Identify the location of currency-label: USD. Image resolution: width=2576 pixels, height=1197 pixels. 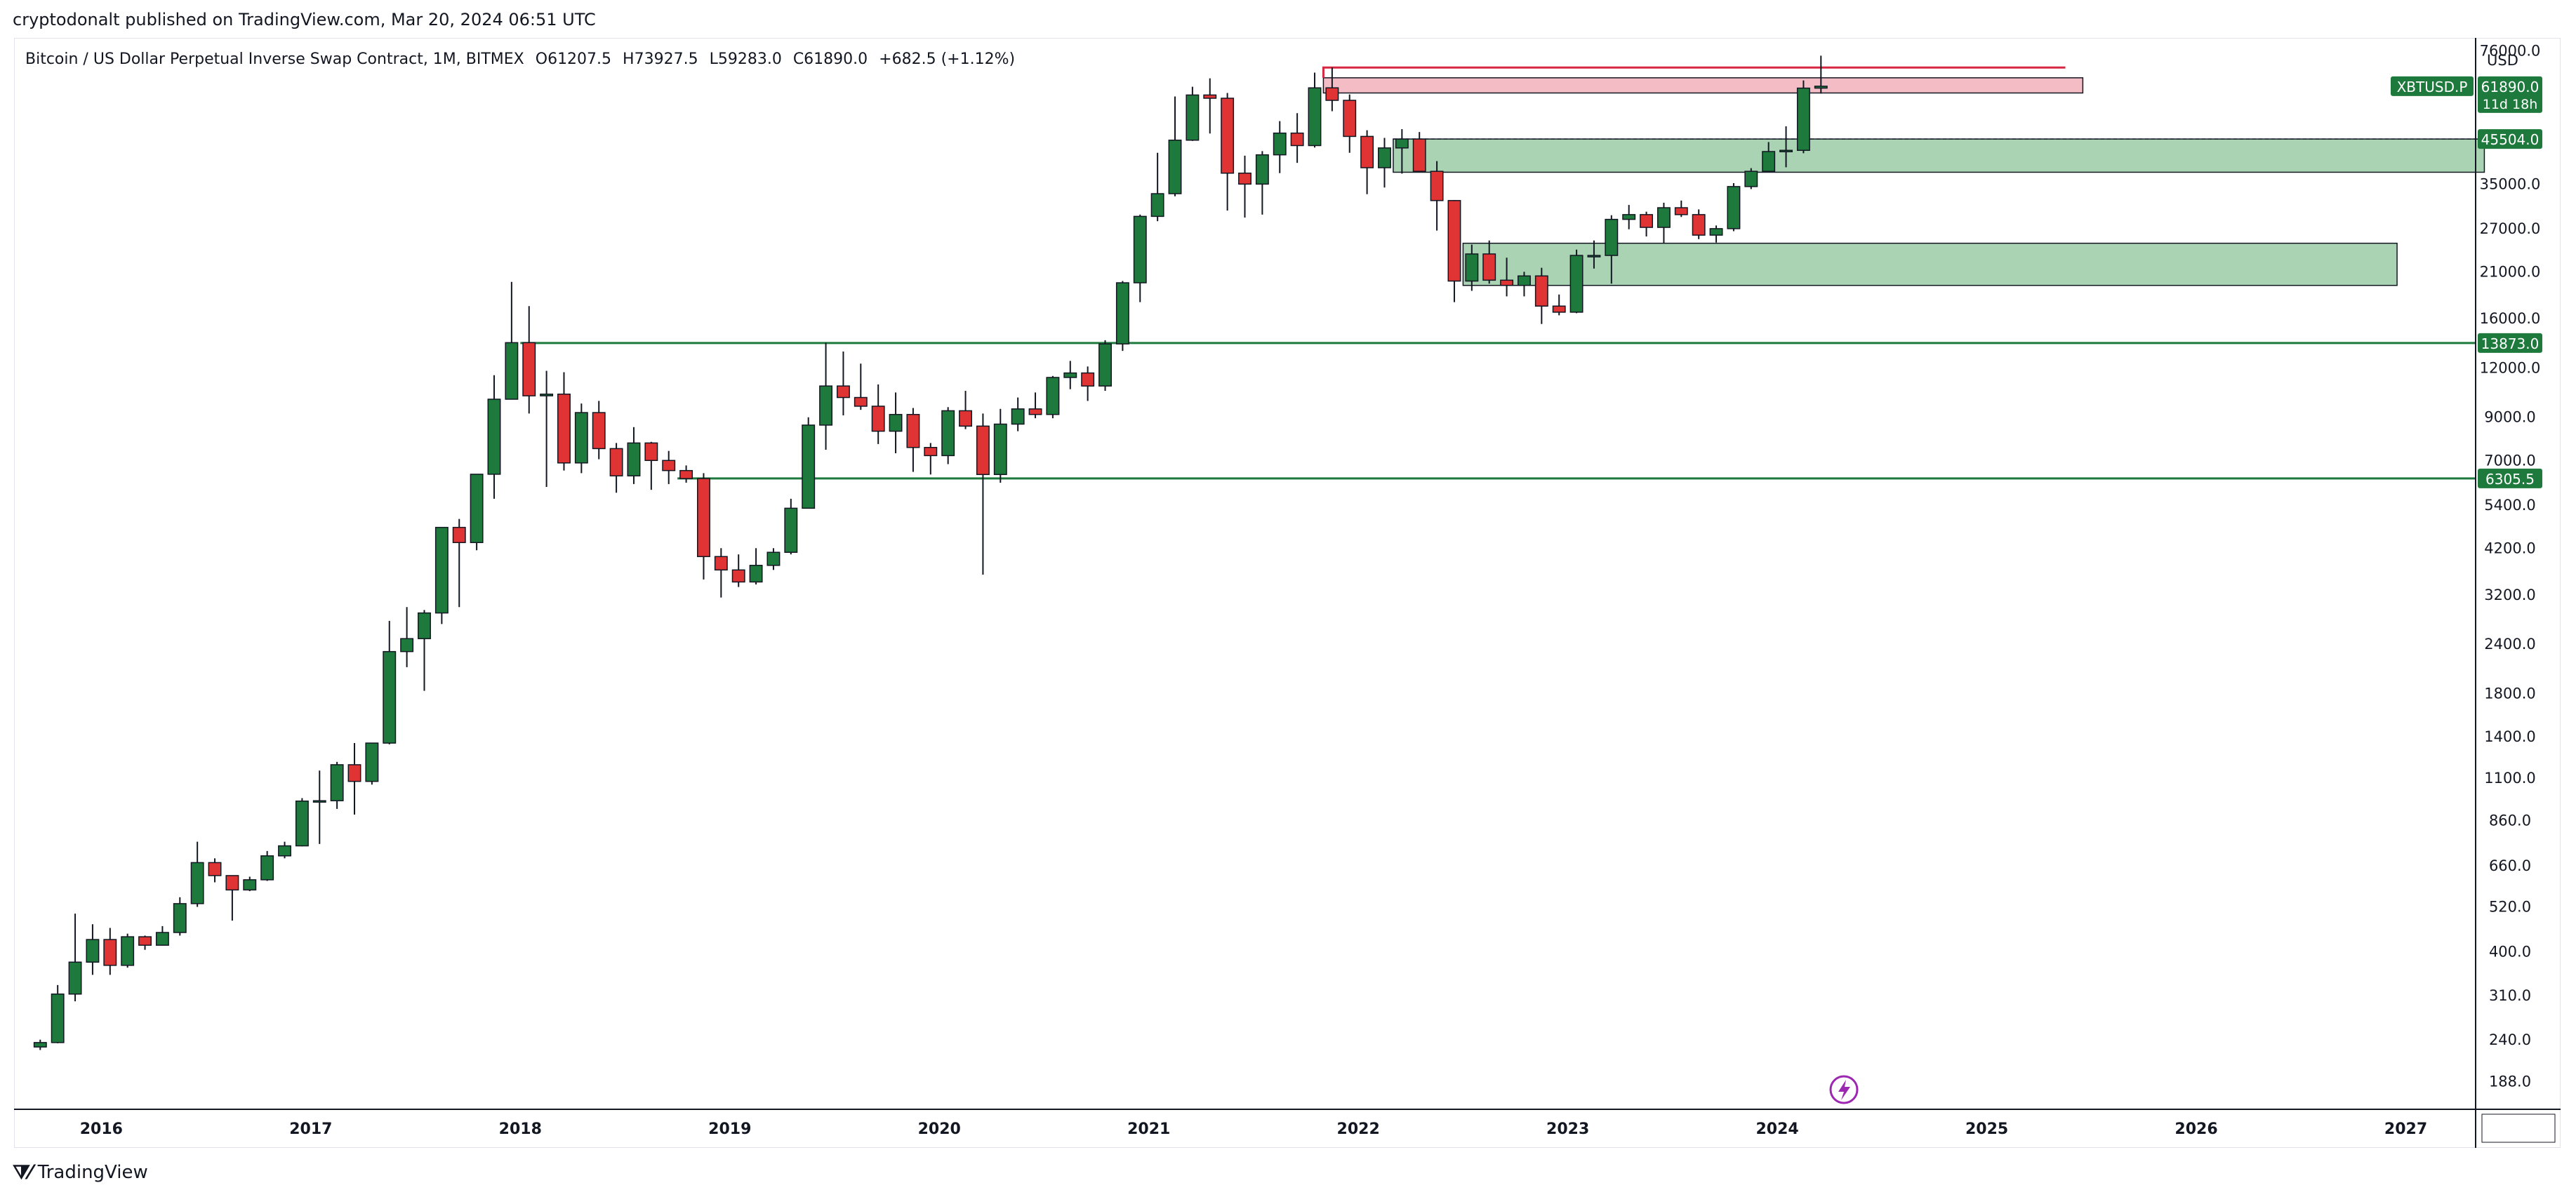
(2503, 61).